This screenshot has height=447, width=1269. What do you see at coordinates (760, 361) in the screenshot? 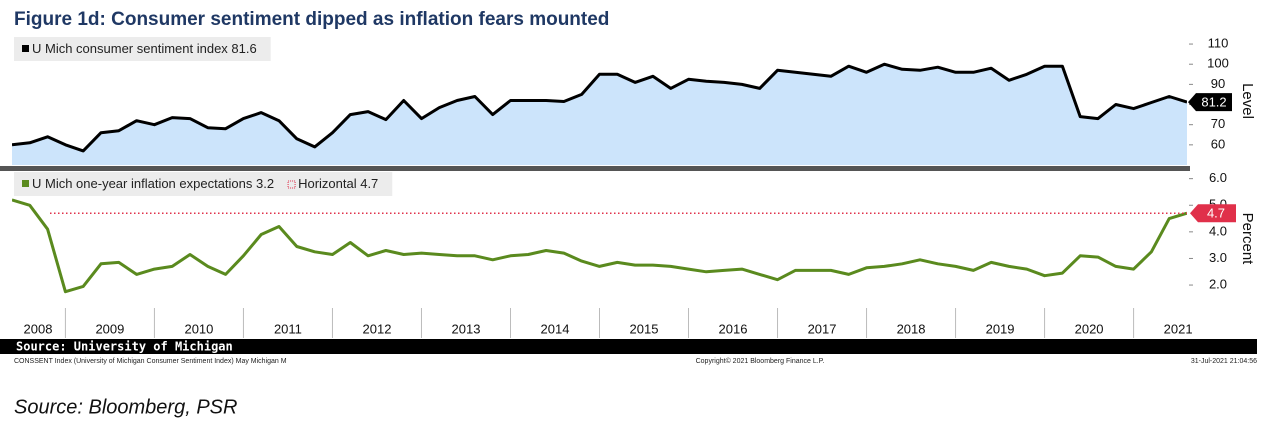
I see `footer-center: Copyright© 2021 Bloomberg Finance L.P.` at bounding box center [760, 361].